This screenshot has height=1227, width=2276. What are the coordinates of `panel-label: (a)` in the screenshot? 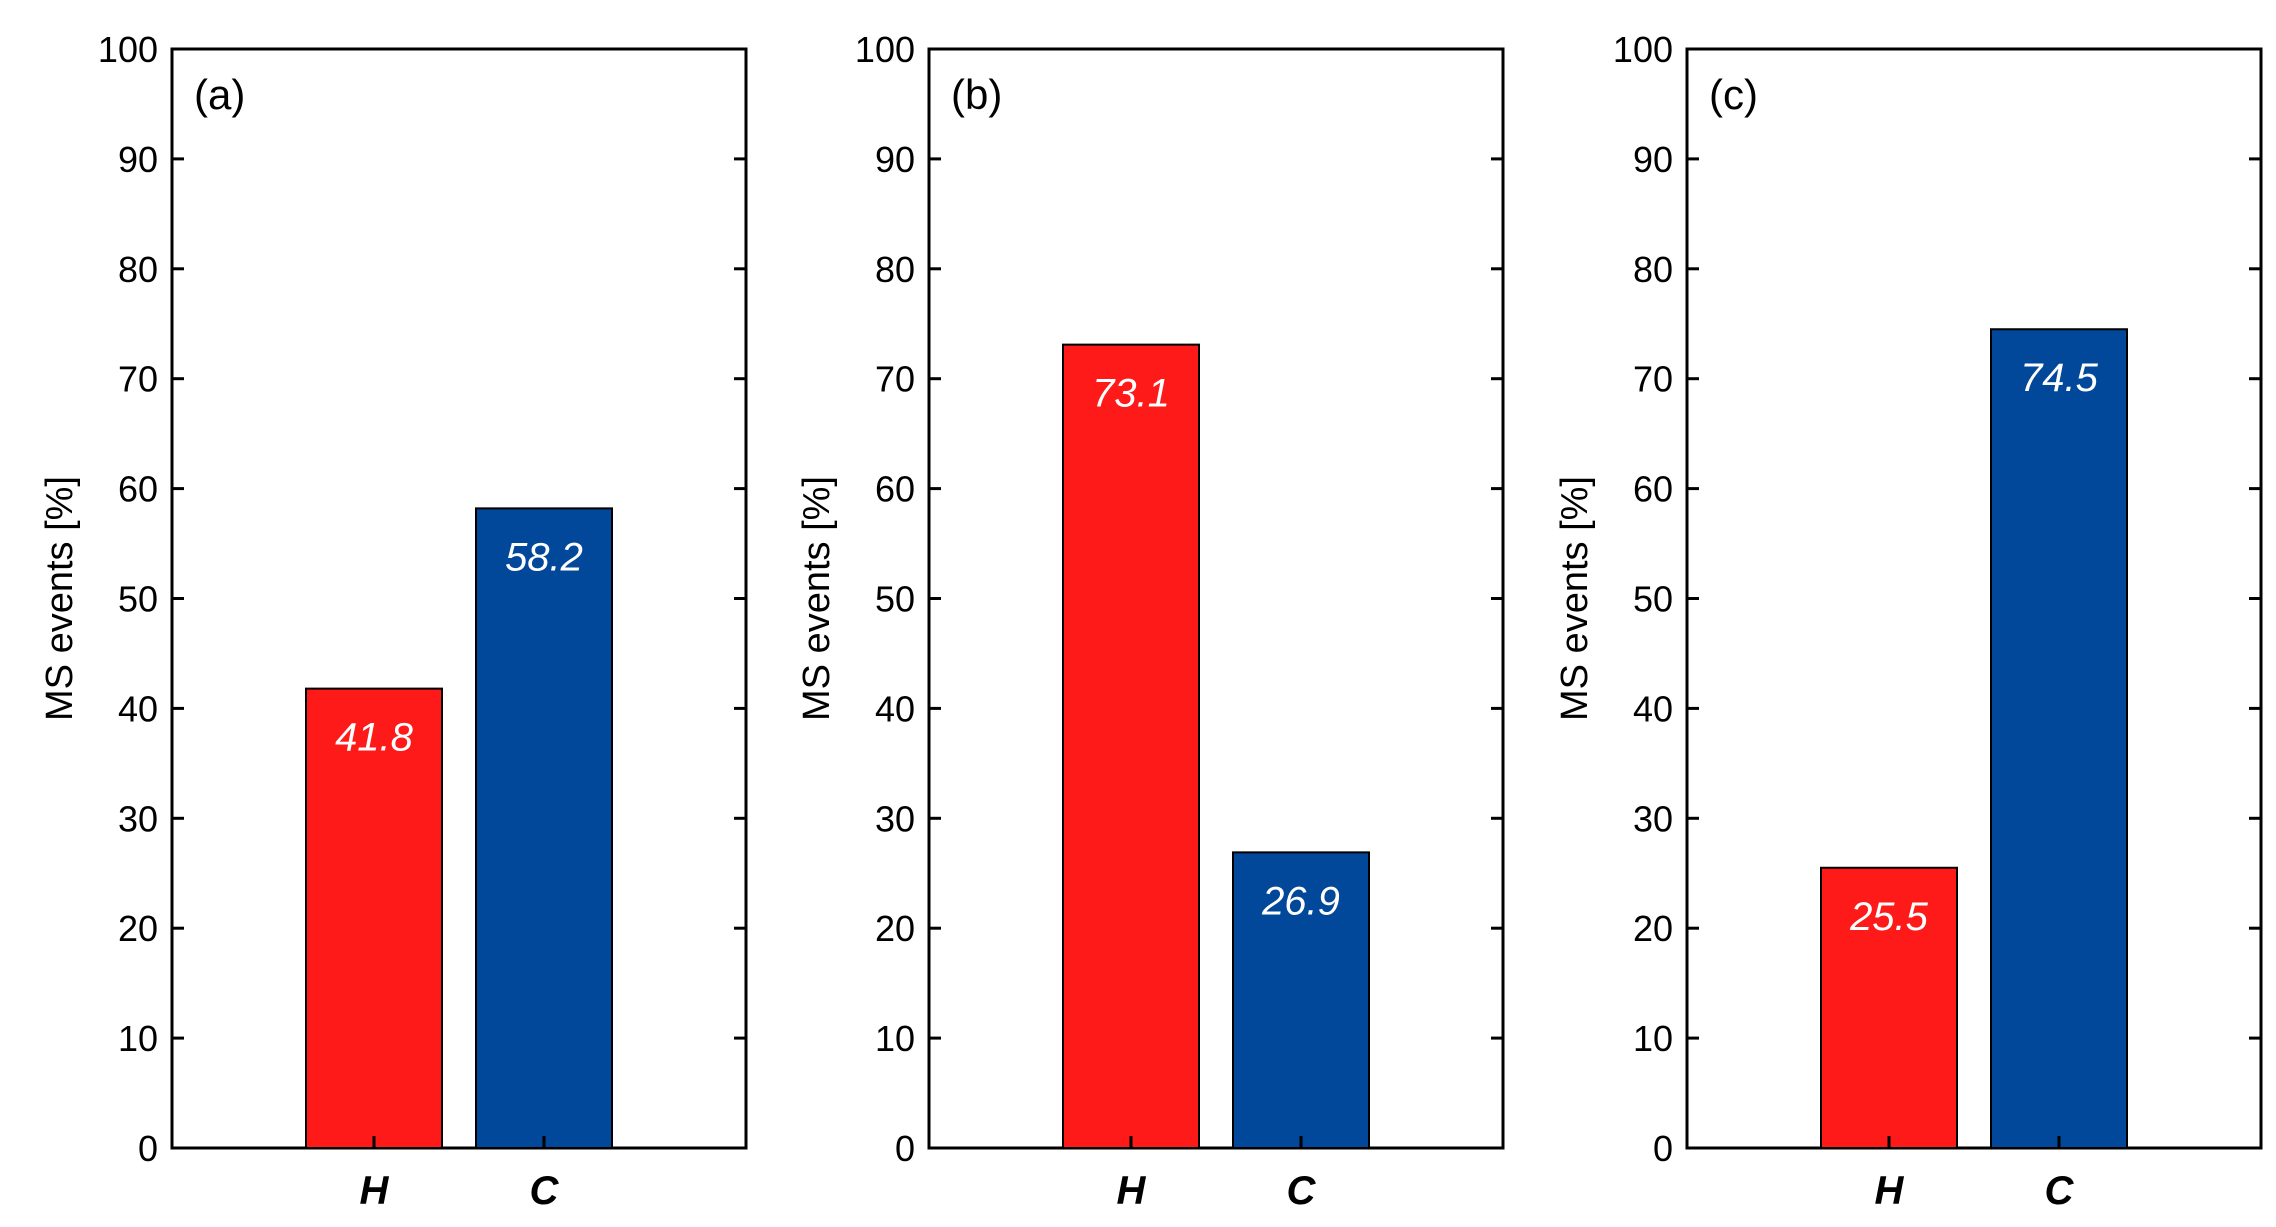 It's located at (219, 94).